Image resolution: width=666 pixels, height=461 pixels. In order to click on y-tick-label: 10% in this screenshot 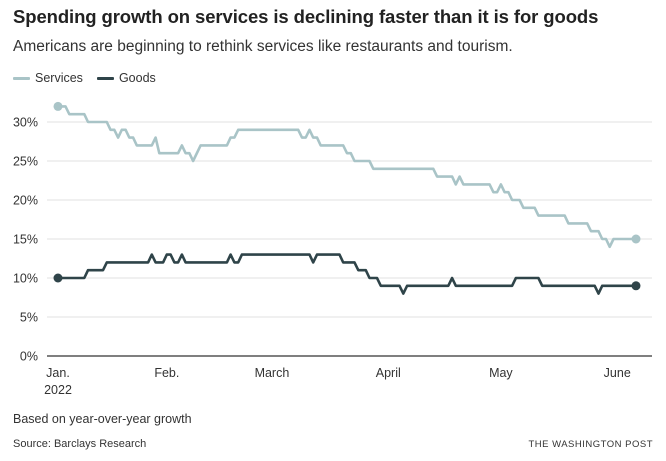, I will do `click(25, 279)`.